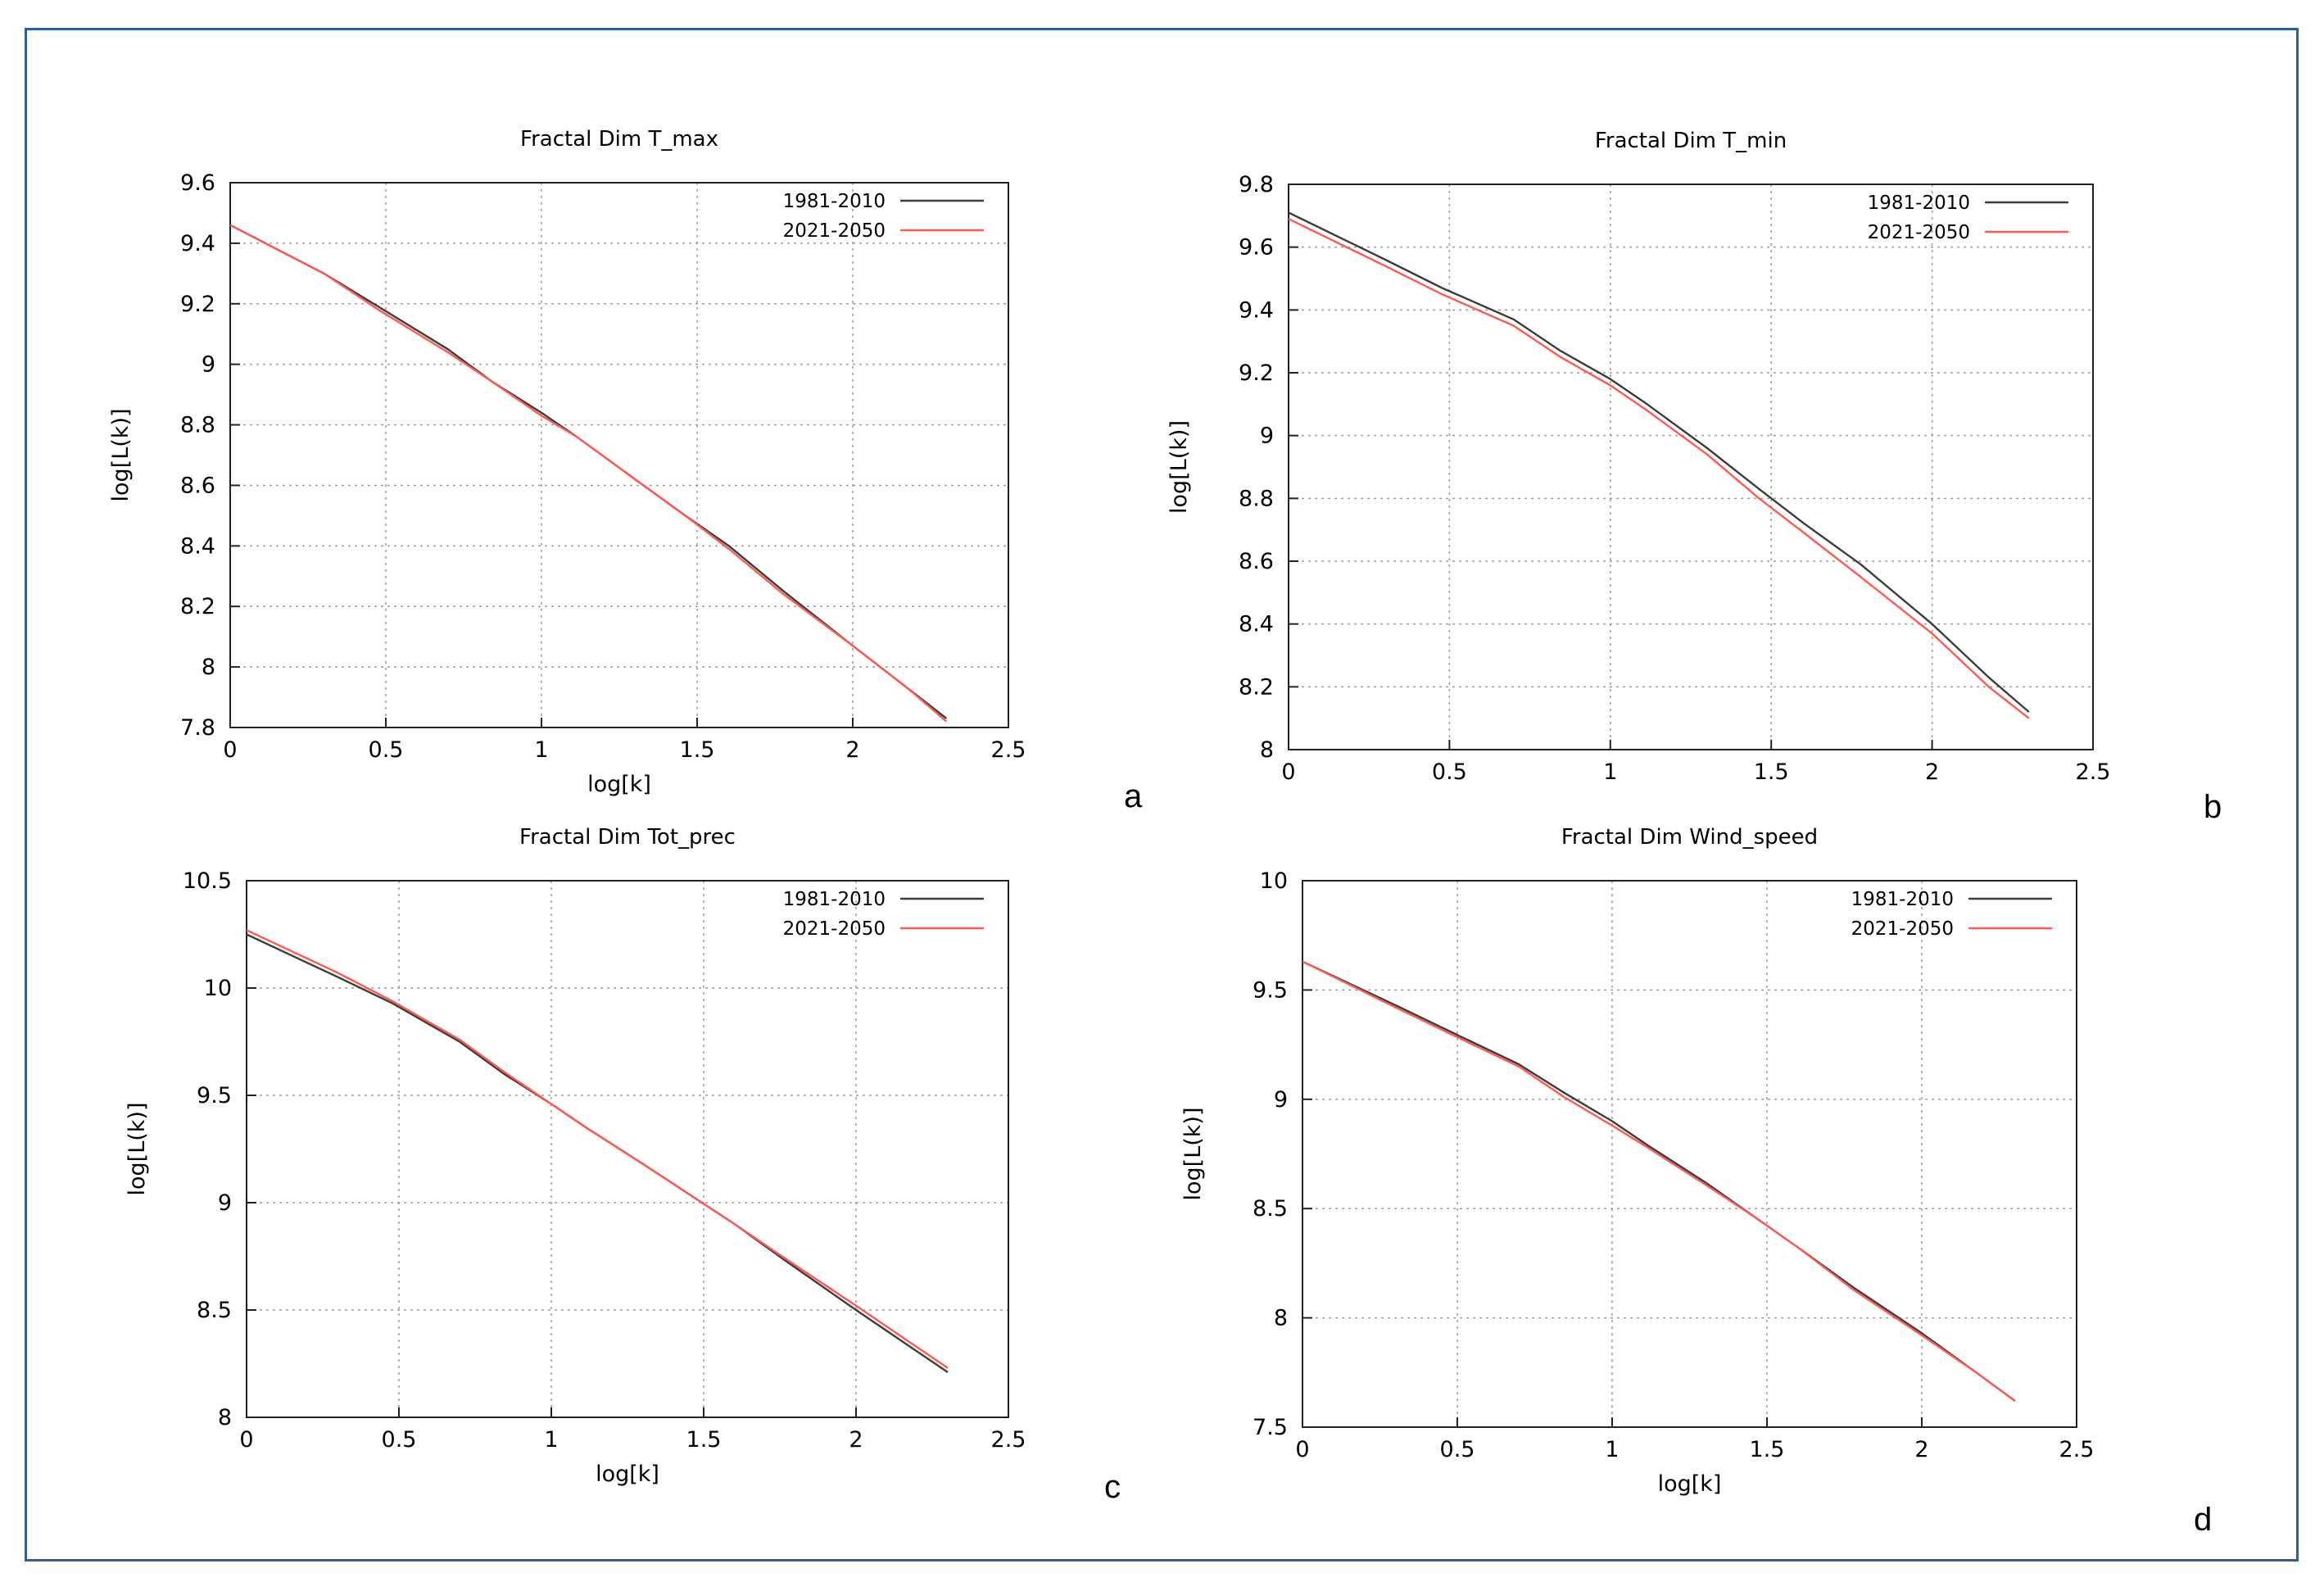 The height and width of the screenshot is (1591, 2324). I want to click on y-tick-label: 9.4, so click(197, 244).